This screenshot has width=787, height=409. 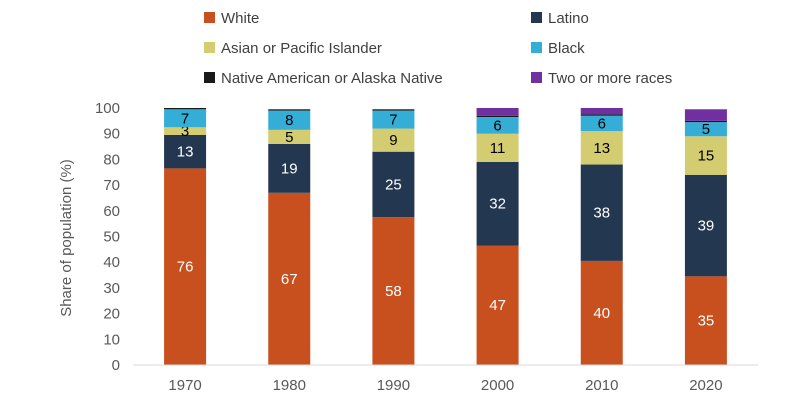 I want to click on x-tick-label: 1990, so click(x=393, y=385).